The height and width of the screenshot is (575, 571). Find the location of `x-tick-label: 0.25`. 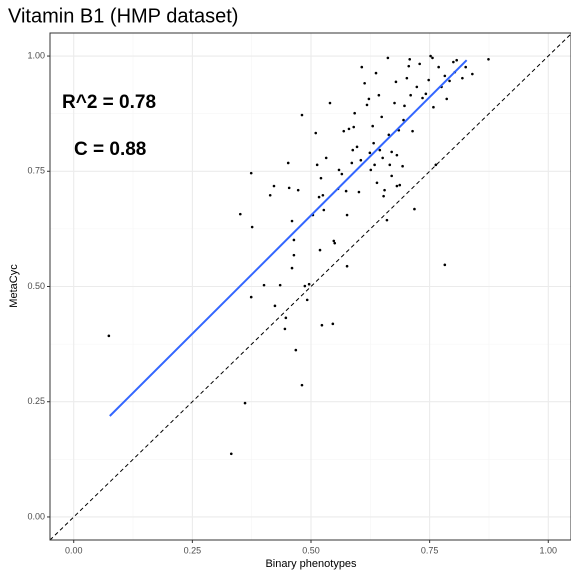

x-tick-label: 0.25 is located at coordinates (193, 550).